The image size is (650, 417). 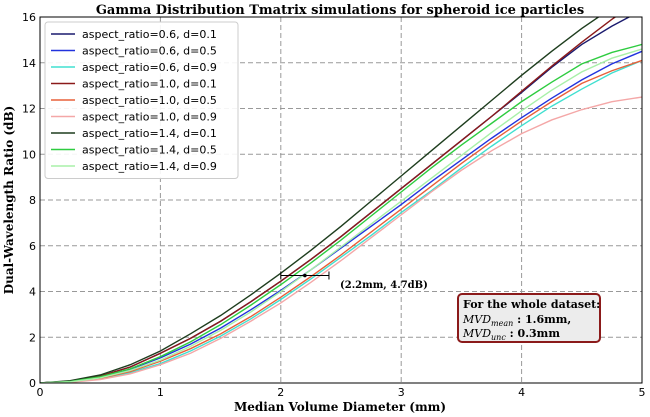 What do you see at coordinates (149, 133) in the screenshot?
I see `legend-label: aspect_ratio=1.4, d=0.1` at bounding box center [149, 133].